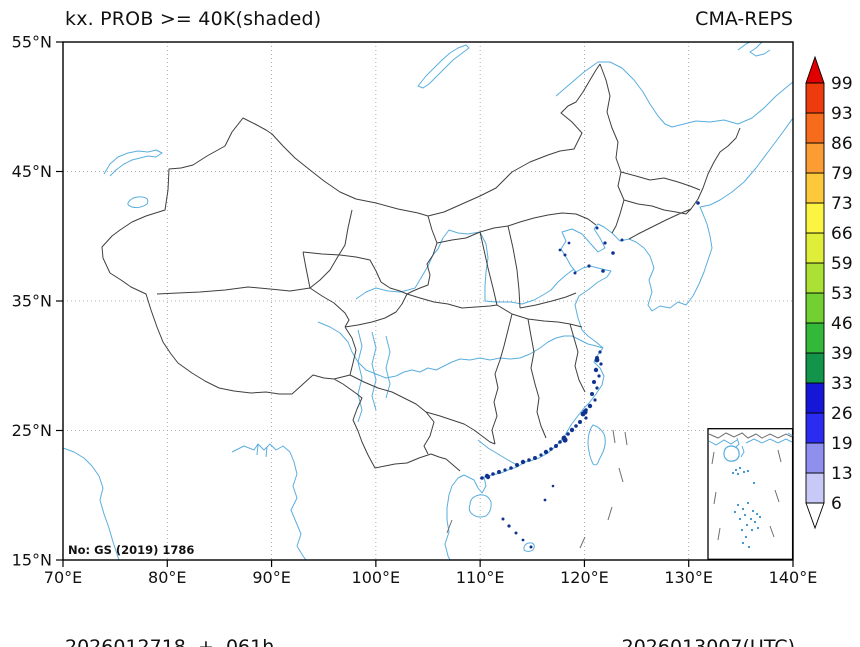 Image resolution: width=860 pixels, height=647 pixels. I want to click on yellow-river, so click(465, 267).